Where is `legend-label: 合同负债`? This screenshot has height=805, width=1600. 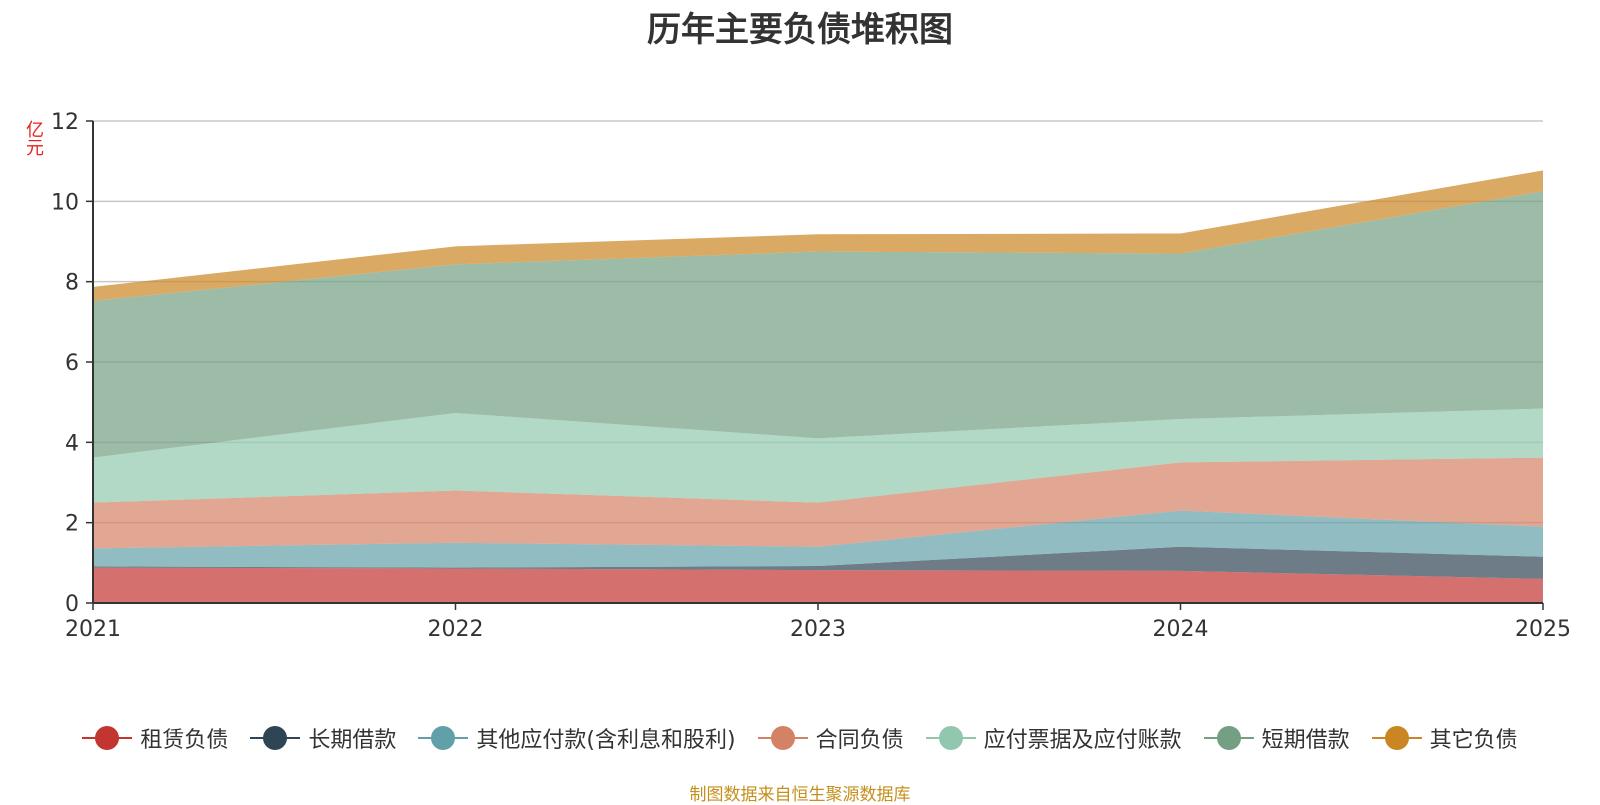
legend-label: 合同负债 is located at coordinates (859, 740).